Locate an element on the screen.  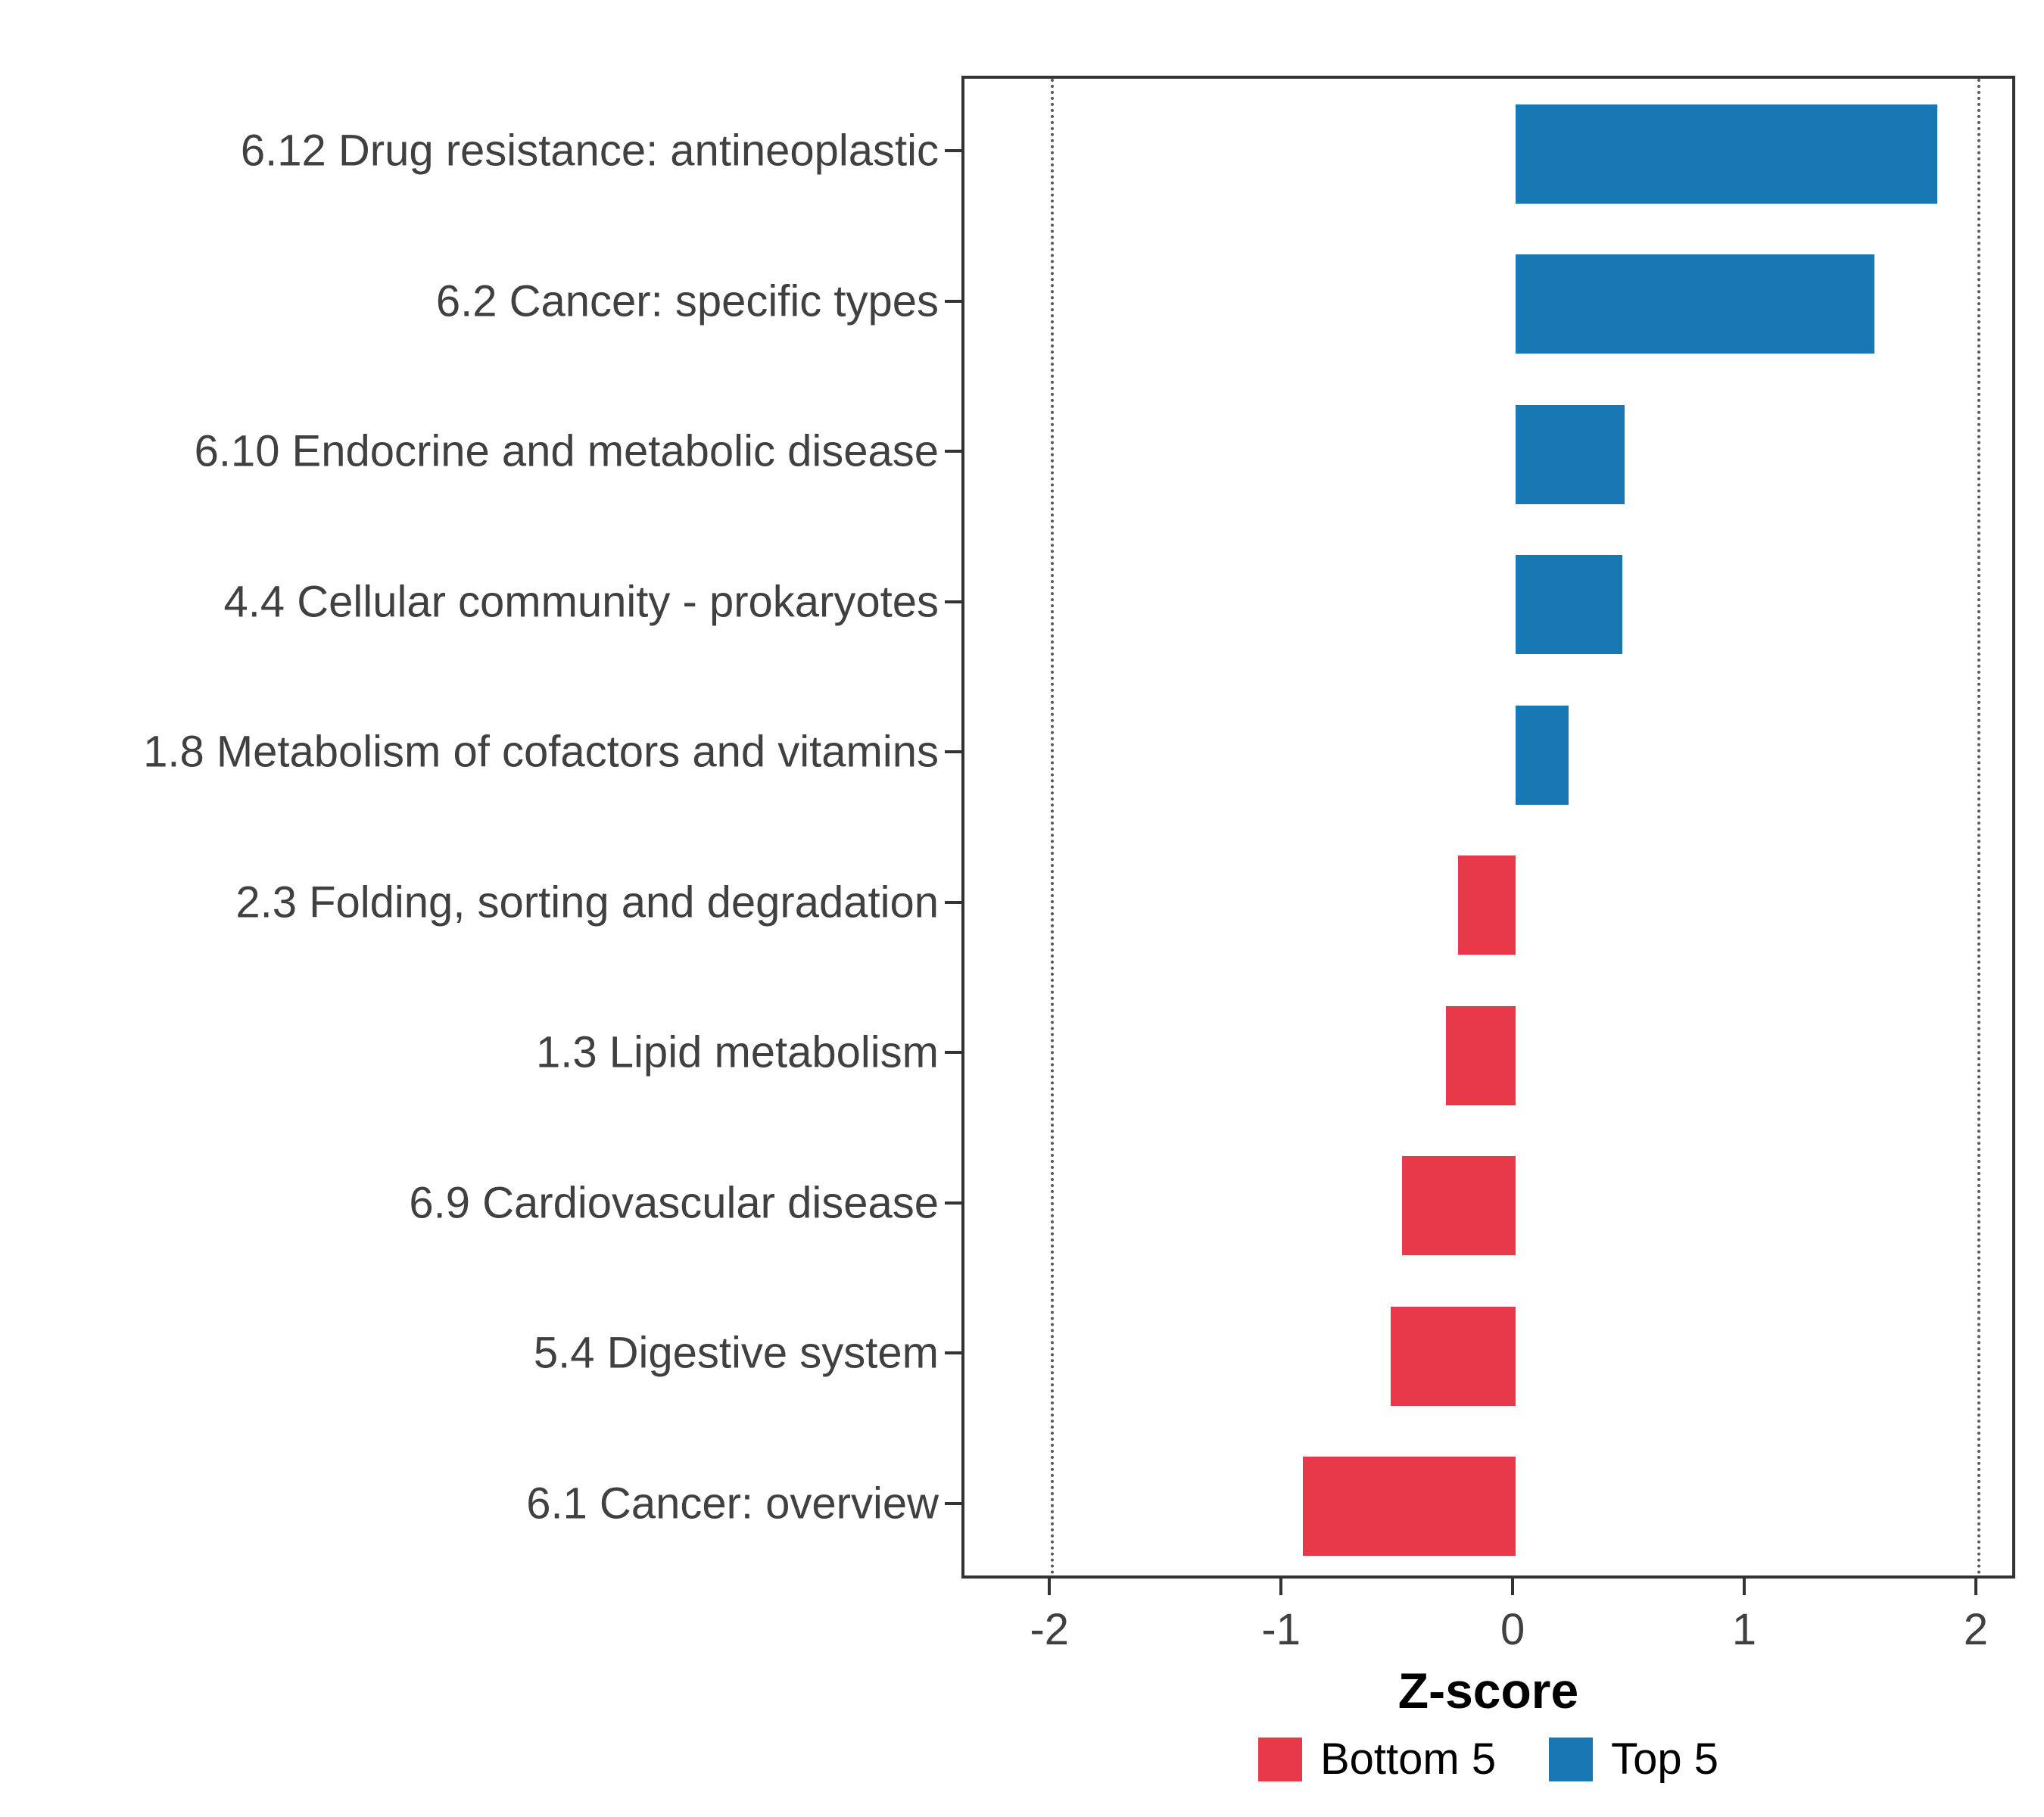
legend-item: Bottom 5 is located at coordinates (1377, 1759).